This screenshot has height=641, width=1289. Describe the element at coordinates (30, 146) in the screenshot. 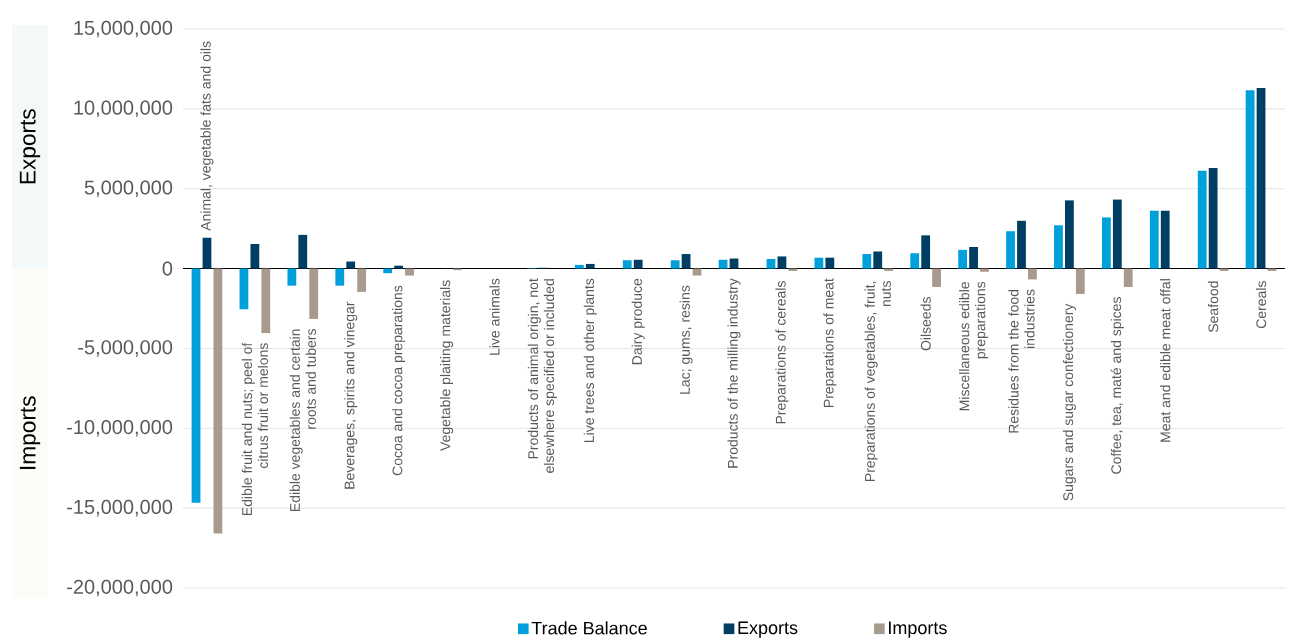

I see `text: Exports` at that location.